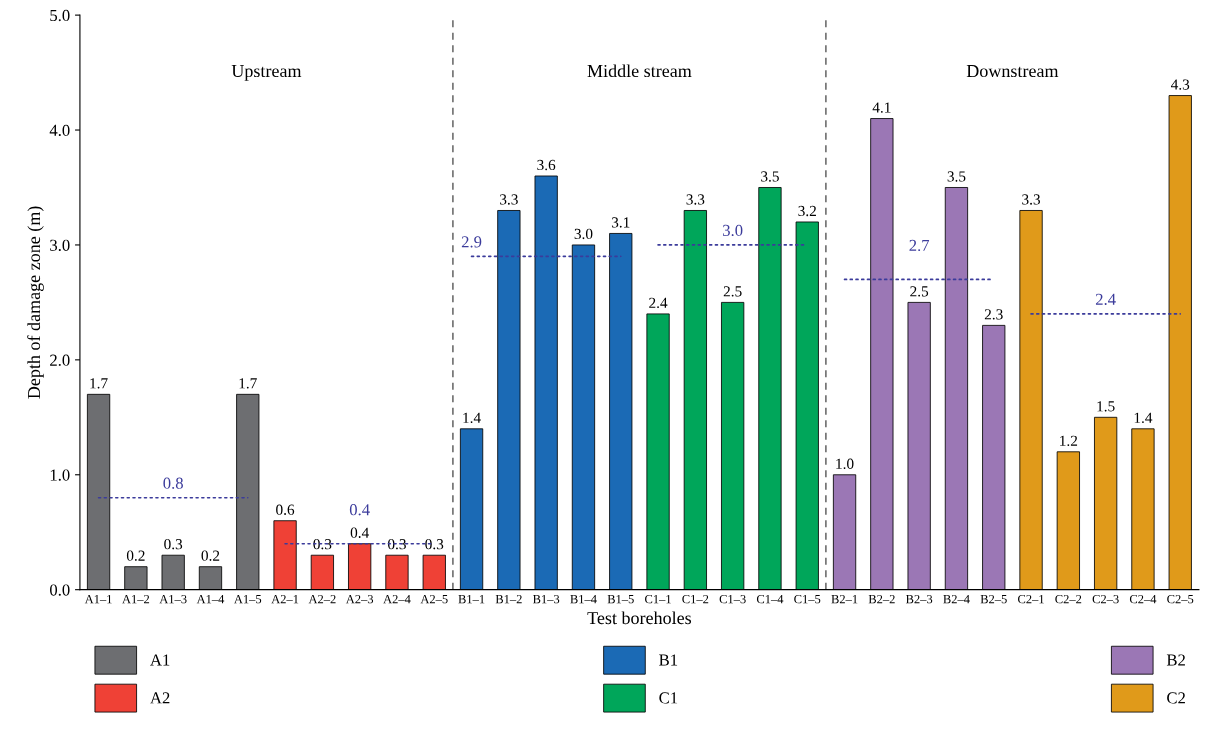 The width and height of the screenshot is (1211, 756). I want to click on data-label: 4.1, so click(881, 107).